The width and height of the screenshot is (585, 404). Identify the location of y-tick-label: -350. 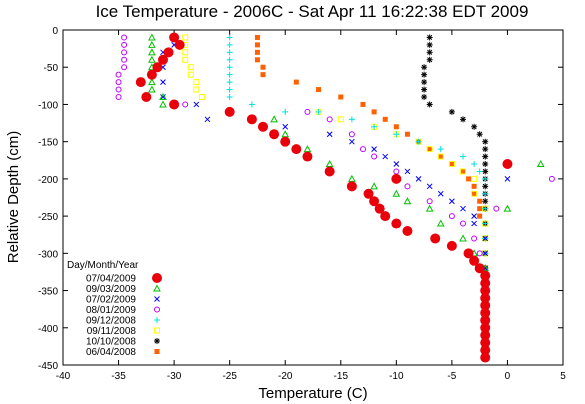
(48, 292).